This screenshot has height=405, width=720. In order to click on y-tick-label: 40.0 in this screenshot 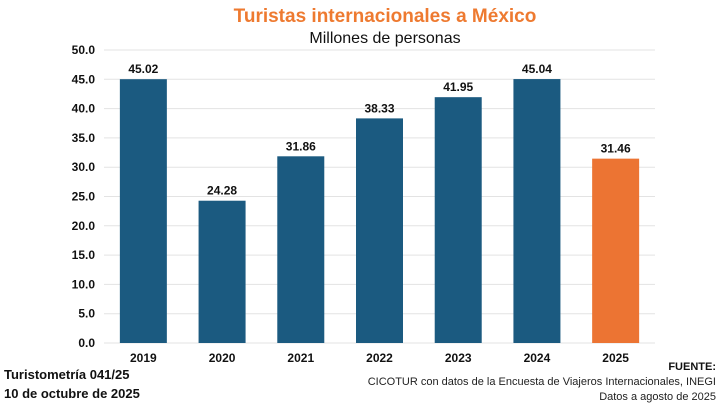, I will do `click(84, 109)`.